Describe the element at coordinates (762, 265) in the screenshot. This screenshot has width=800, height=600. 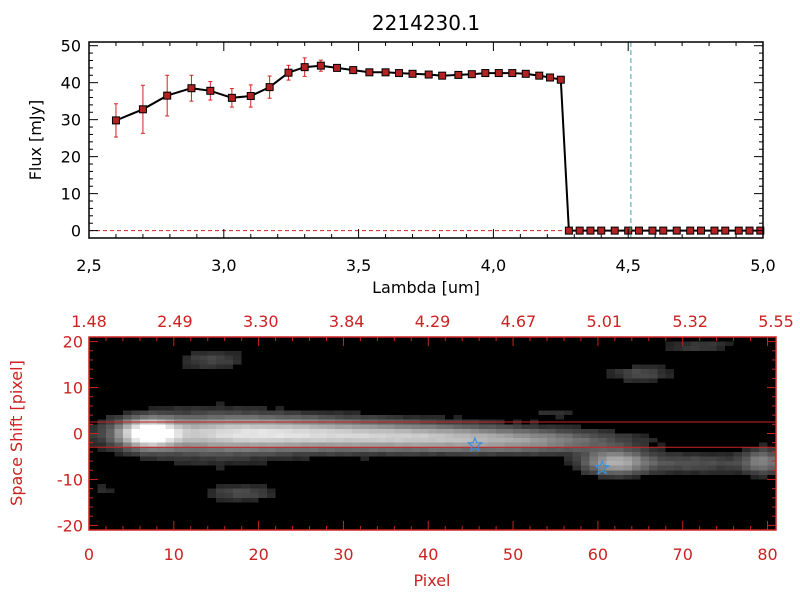
I see `x-tick-label: 5,0` at that location.